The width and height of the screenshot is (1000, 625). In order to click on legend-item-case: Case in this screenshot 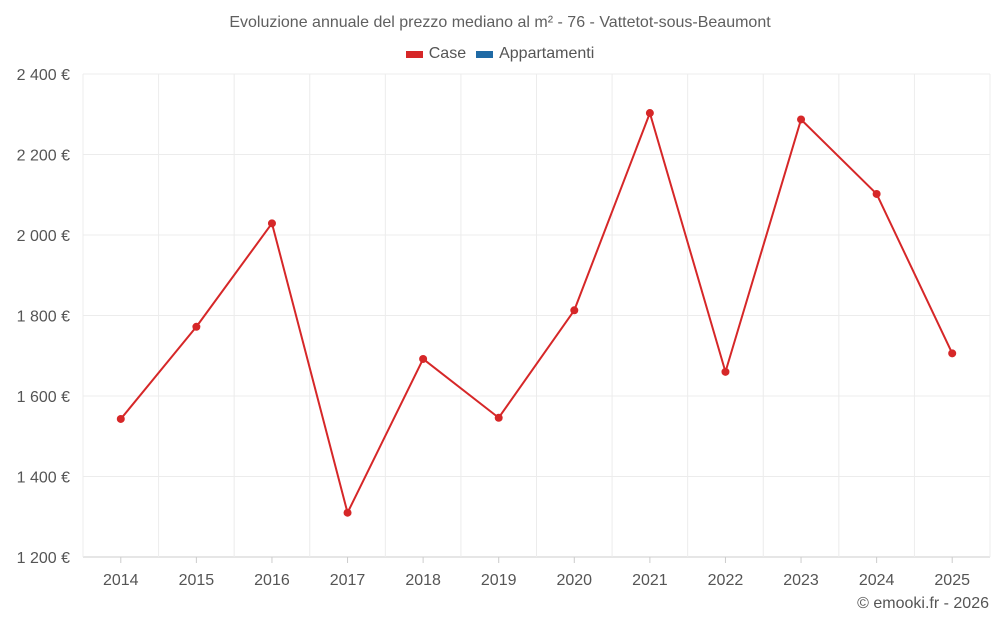, I will do `click(436, 54)`.